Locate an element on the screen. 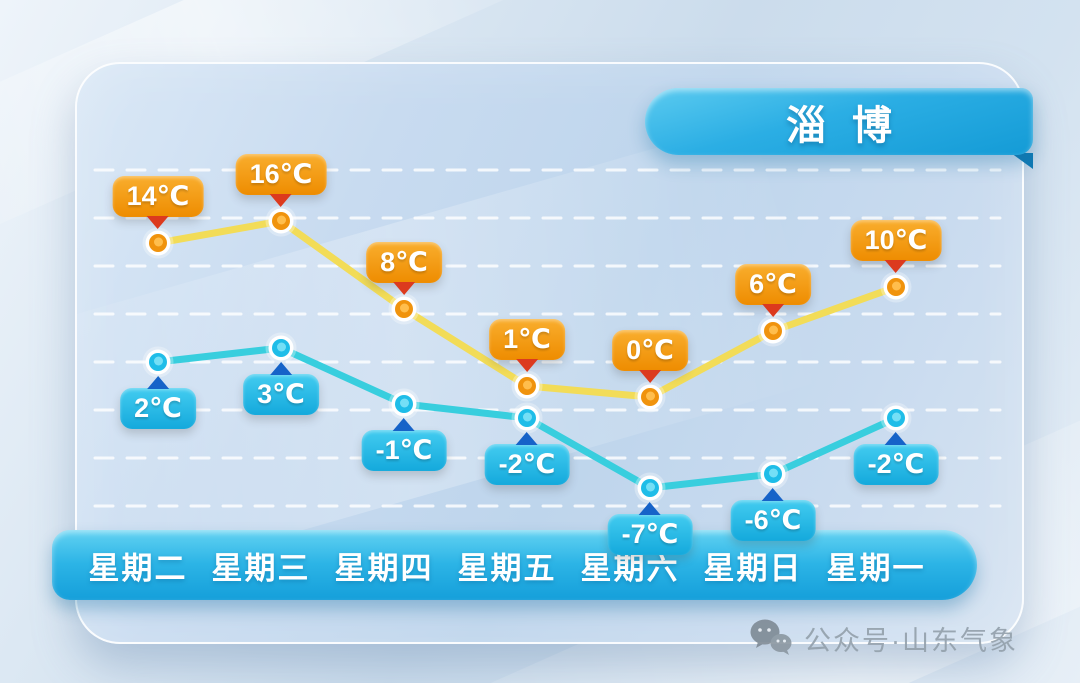  day-label: 星期六 is located at coordinates (630, 568).